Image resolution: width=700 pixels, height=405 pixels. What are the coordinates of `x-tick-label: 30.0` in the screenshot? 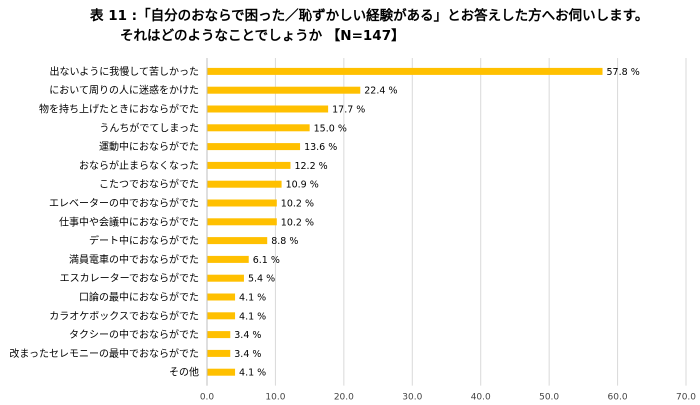 It's located at (412, 398).